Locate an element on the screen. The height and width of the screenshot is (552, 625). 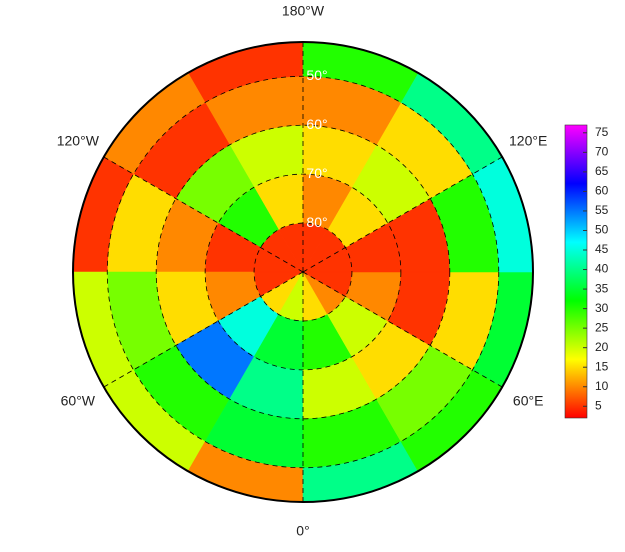
colorbar-tick-label: 10 is located at coordinates (602, 386).